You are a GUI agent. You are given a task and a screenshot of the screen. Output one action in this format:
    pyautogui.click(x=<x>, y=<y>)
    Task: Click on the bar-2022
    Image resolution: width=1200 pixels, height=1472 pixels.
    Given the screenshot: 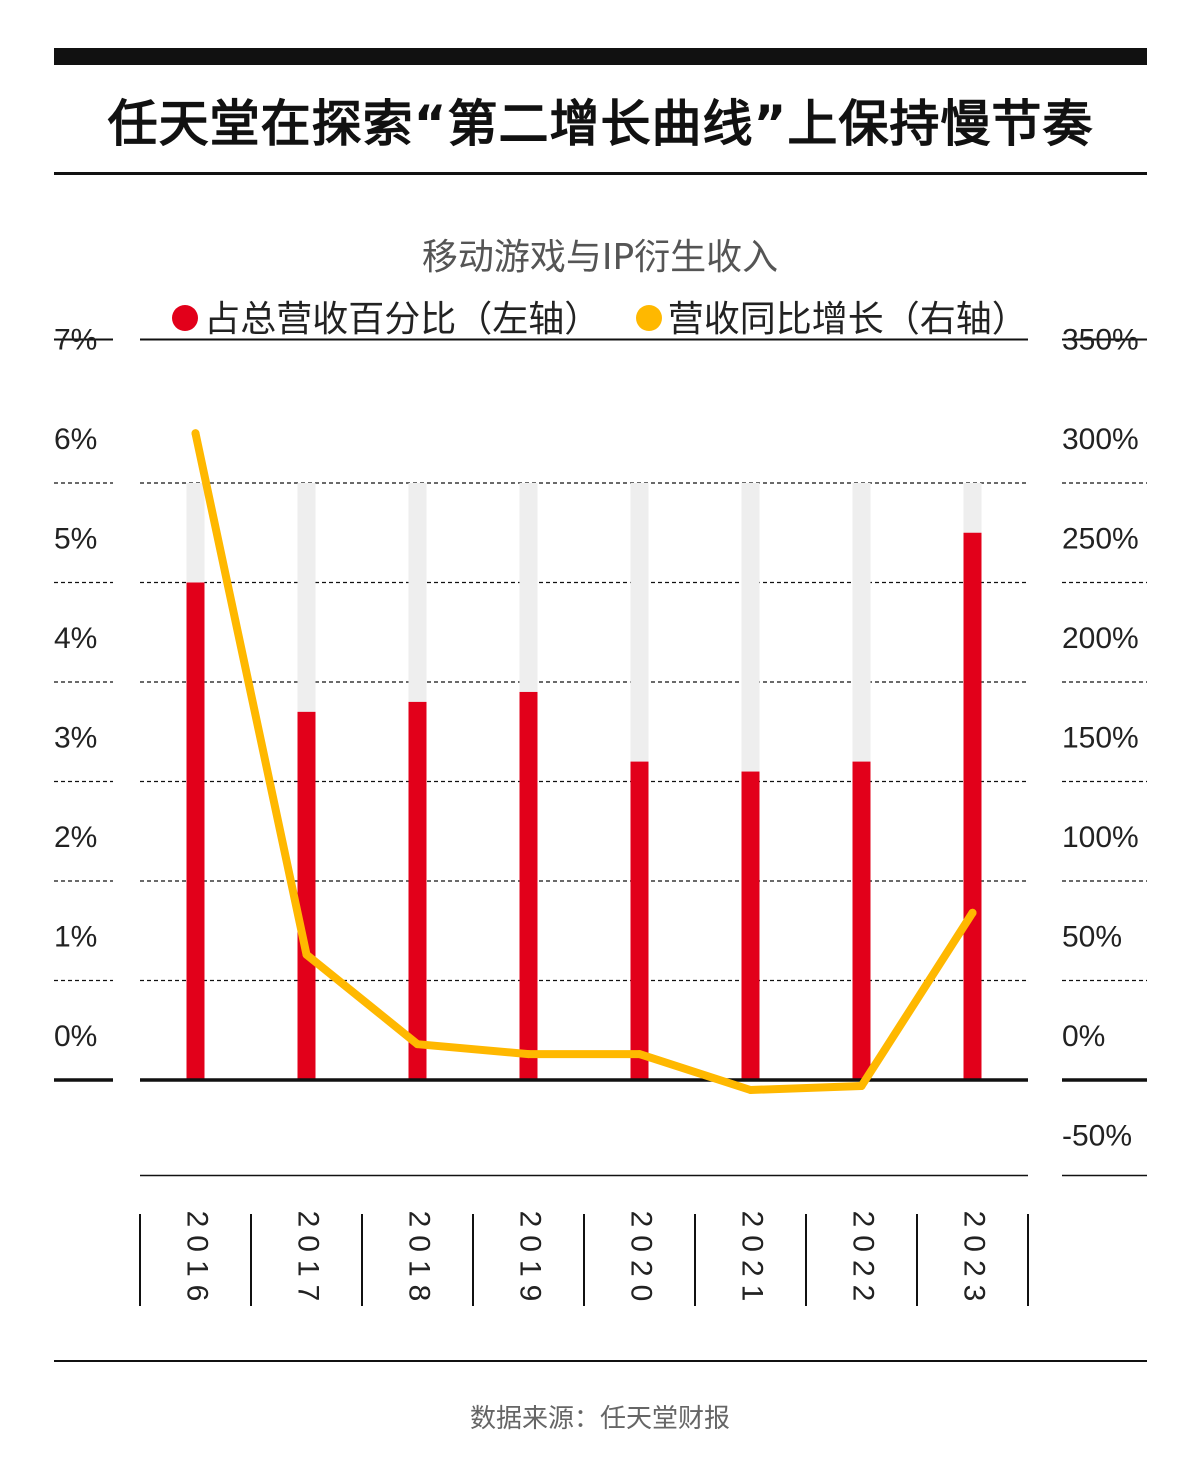 What is the action you would take?
    pyautogui.click(x=861, y=920)
    